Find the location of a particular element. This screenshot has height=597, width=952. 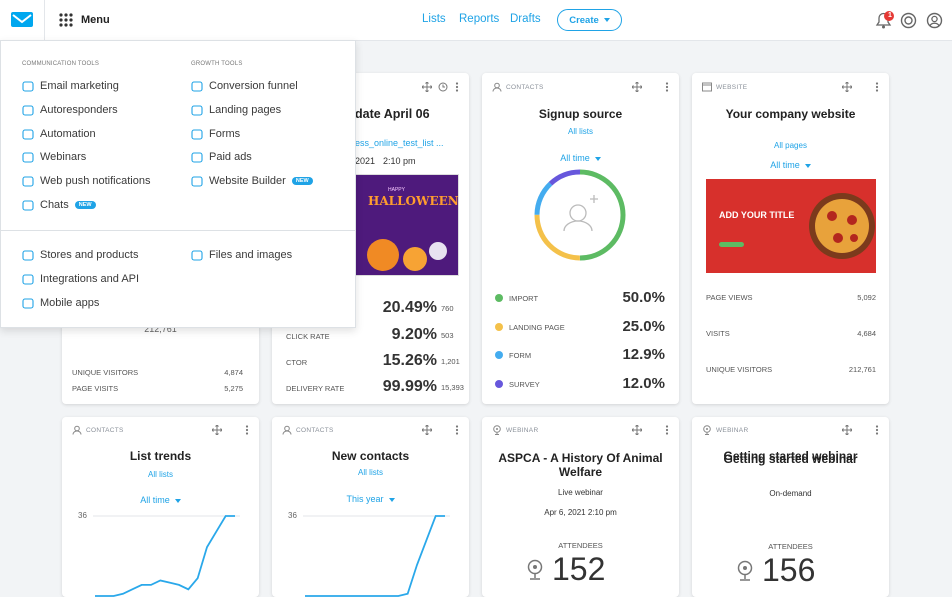

preview-title: ADD YOUR TITLE is located at coordinates (757, 215).